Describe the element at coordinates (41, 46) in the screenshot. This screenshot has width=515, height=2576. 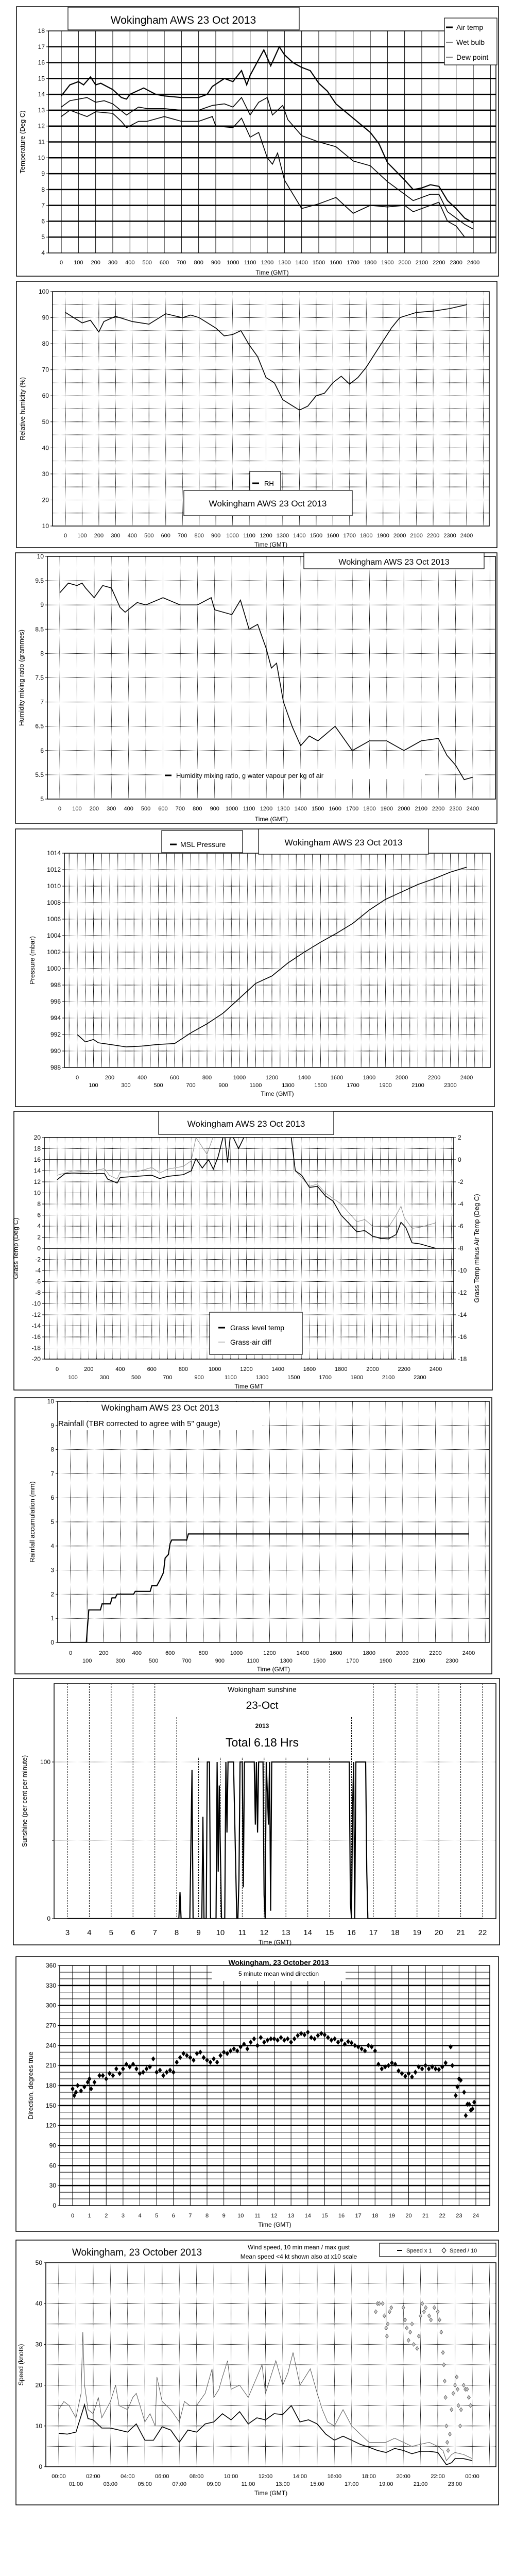
I see `y-tick-label: 17` at that location.